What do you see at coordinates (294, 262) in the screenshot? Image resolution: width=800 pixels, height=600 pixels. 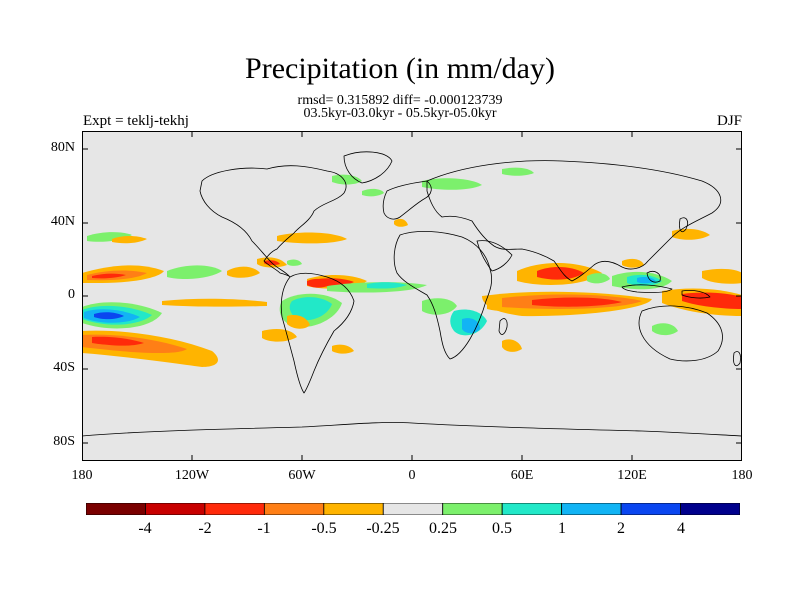 I see `field-gulf-green` at bounding box center [294, 262].